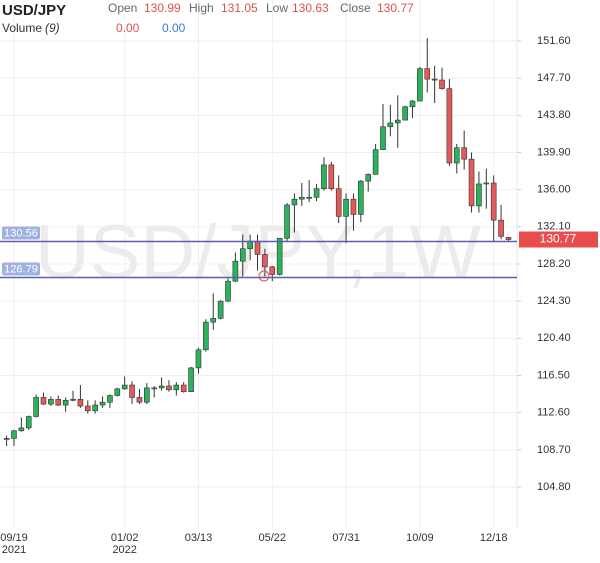 The width and height of the screenshot is (600, 563). Describe the element at coordinates (273, 538) in the screenshot. I see `x-tick-label: 05/22` at that location.